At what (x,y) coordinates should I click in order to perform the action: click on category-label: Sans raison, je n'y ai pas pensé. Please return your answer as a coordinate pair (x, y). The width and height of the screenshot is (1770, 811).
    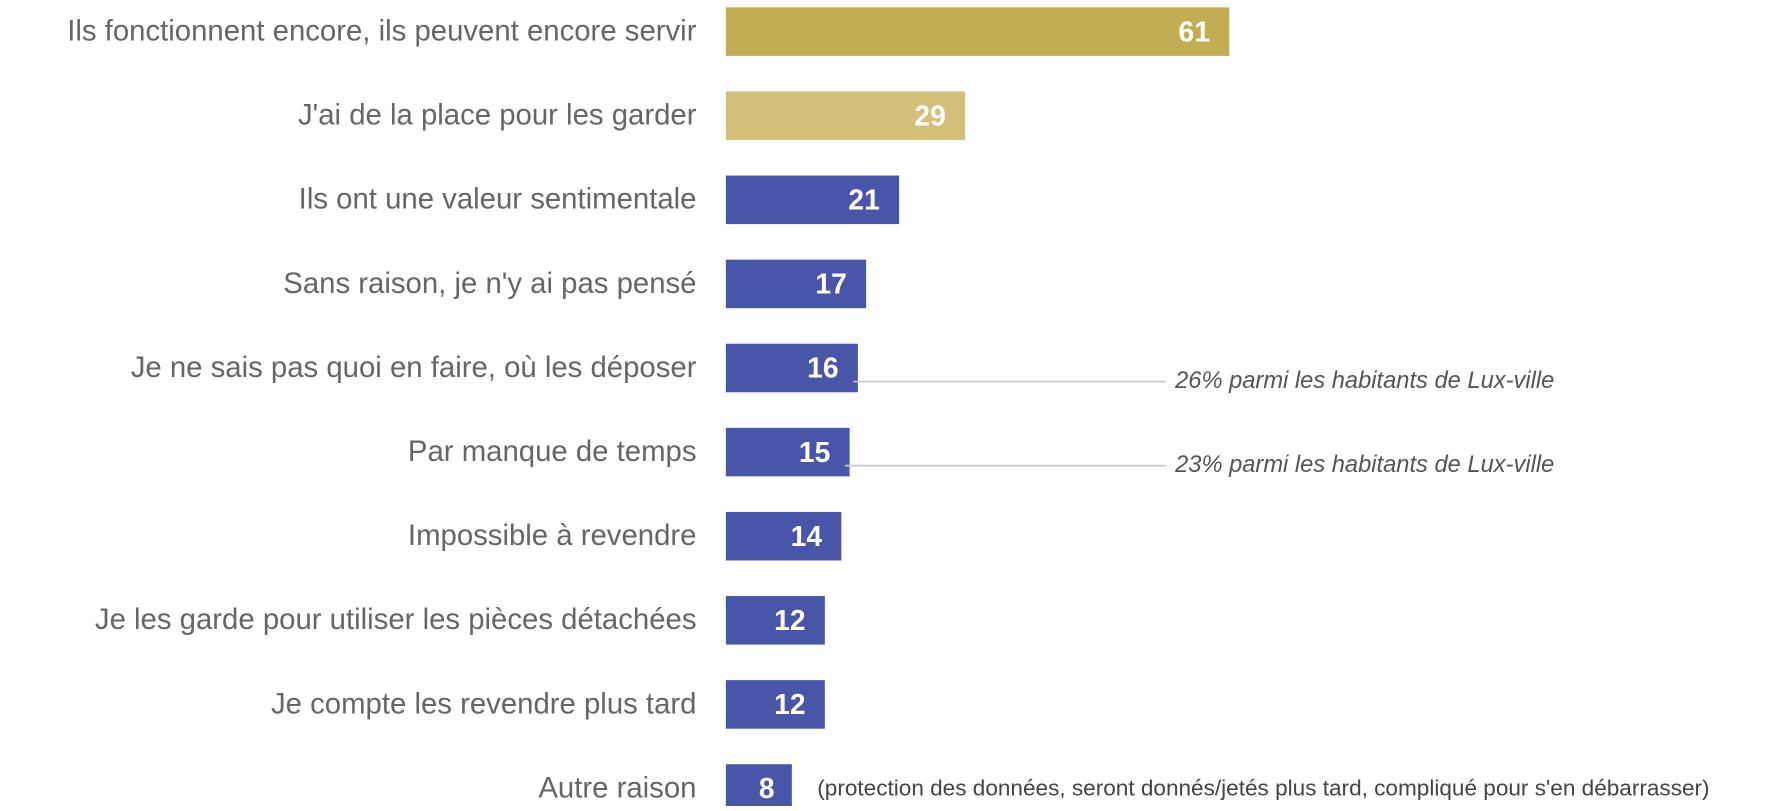
    Looking at the image, I should click on (489, 283).